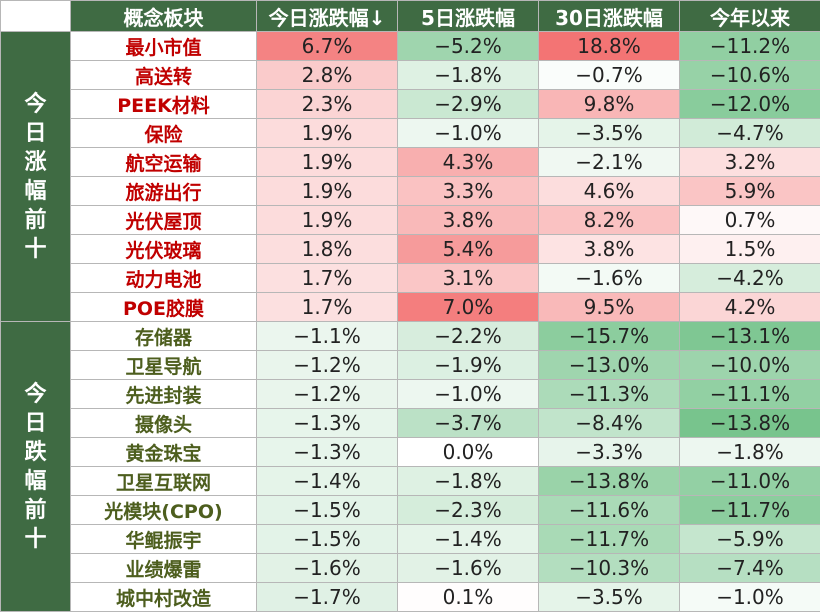 The width and height of the screenshot is (820, 612). I want to click on value-cell: 1.5%, so click(750, 249).